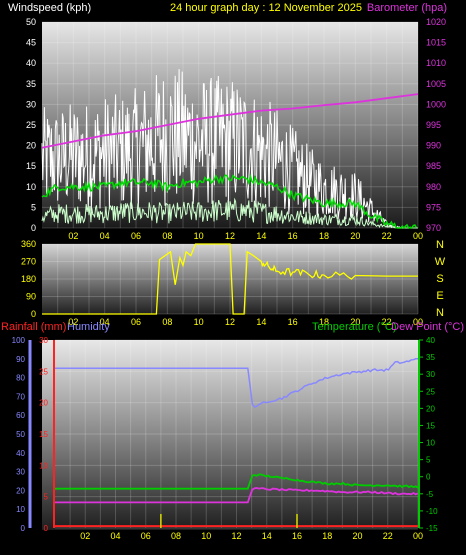 This screenshot has height=555, width=466. What do you see at coordinates (436, 104) in the screenshot?
I see `barometer-y-tick-label: 1000` at bounding box center [436, 104].